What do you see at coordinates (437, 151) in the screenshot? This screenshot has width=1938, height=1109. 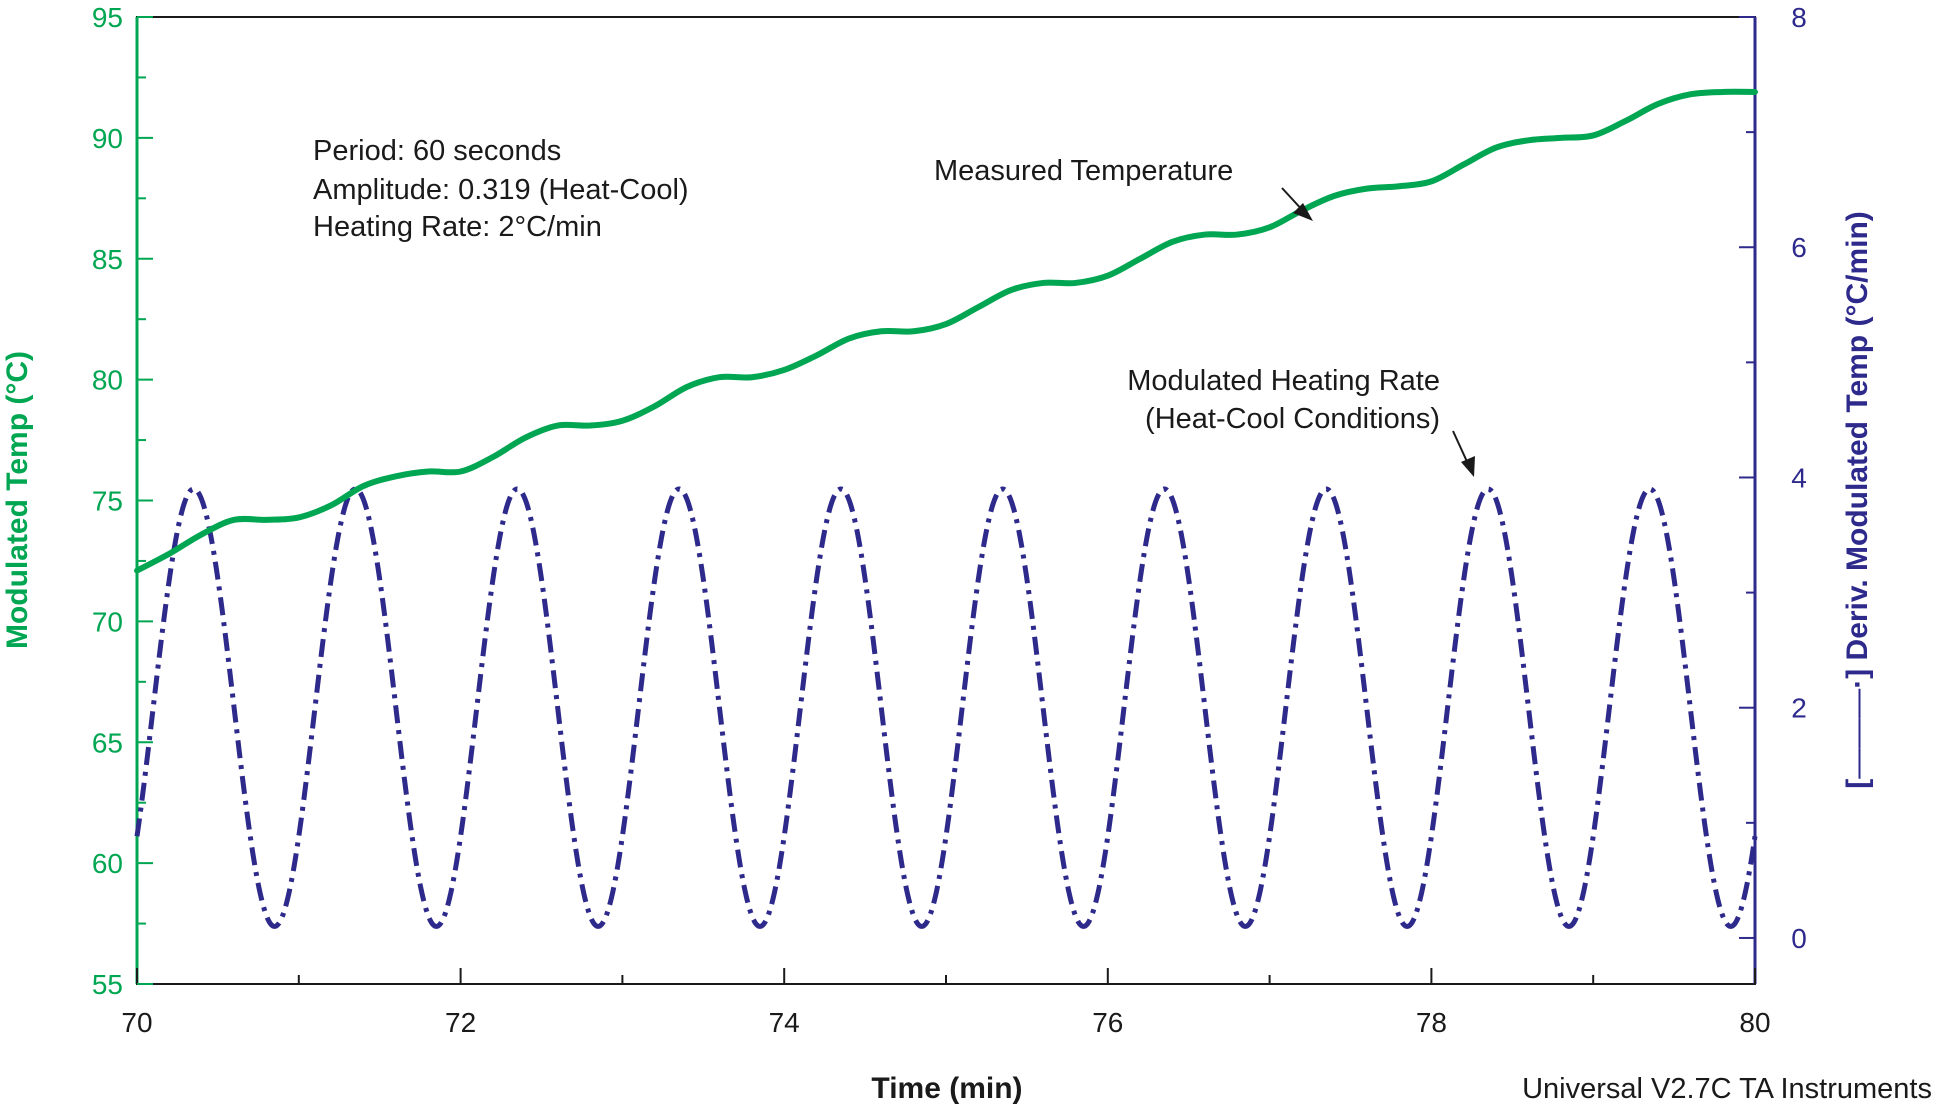 I see `annotation-period: Period: 60 seconds` at bounding box center [437, 151].